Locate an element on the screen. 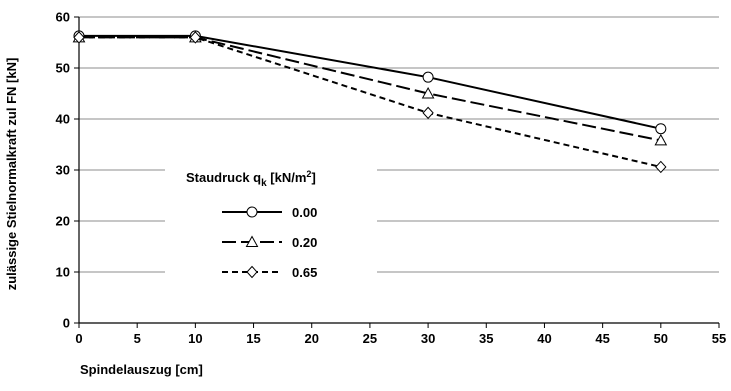  legend-label: 0.00 is located at coordinates (304, 212).